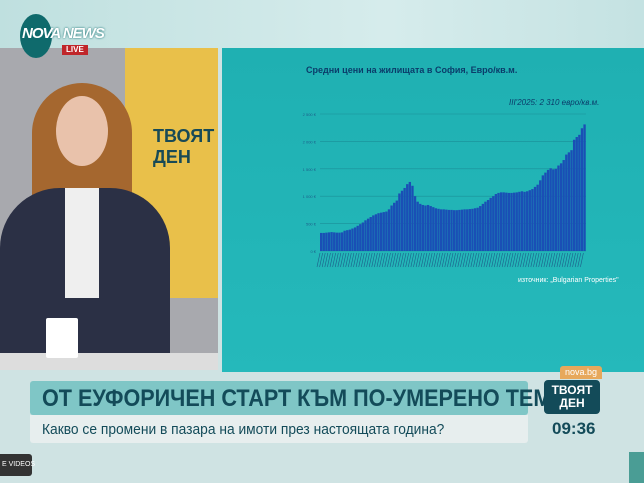 Image resolution: width=644 pixels, height=483 pixels. I want to click on headline: ОТ ЕУФОРИЧЕН СТАРТ КЪМ ПО-УМЕРЕНО ТЕМПО, so click(313, 398).